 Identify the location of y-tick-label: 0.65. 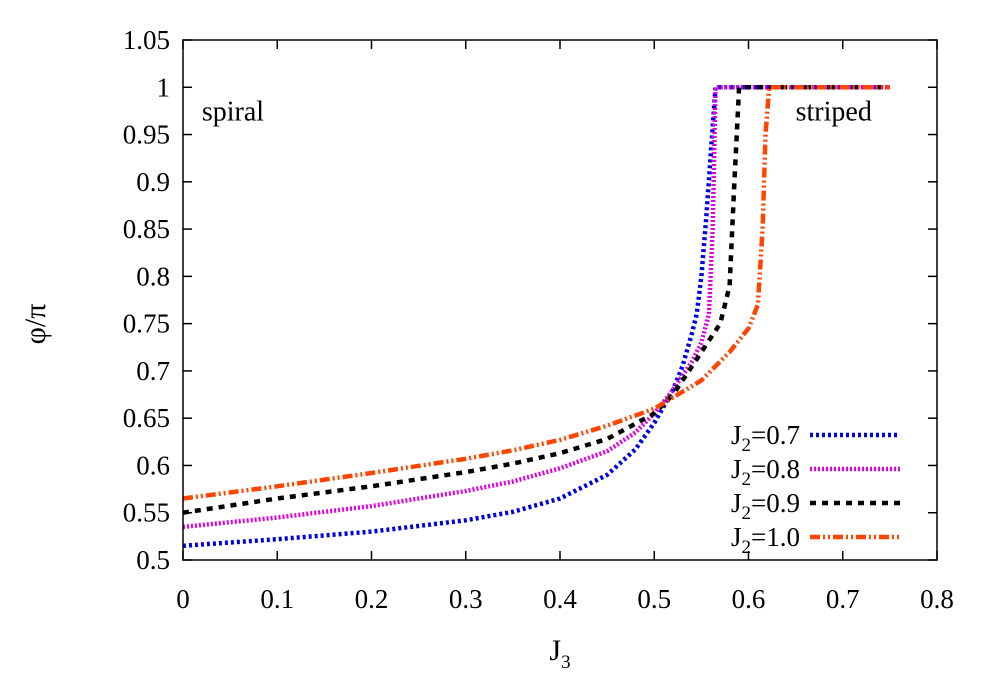
(146, 418).